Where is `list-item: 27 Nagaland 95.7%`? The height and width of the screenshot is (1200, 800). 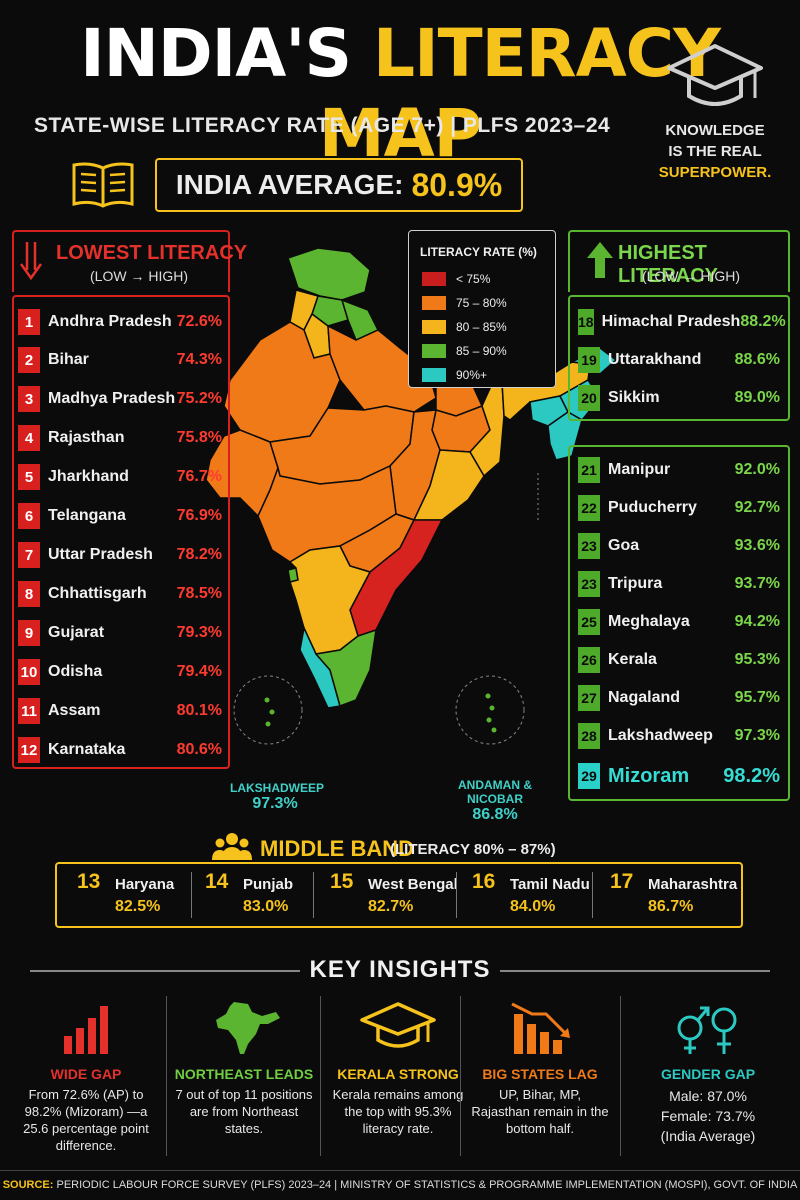 list-item: 27 Nagaland 95.7% is located at coordinates (679, 698).